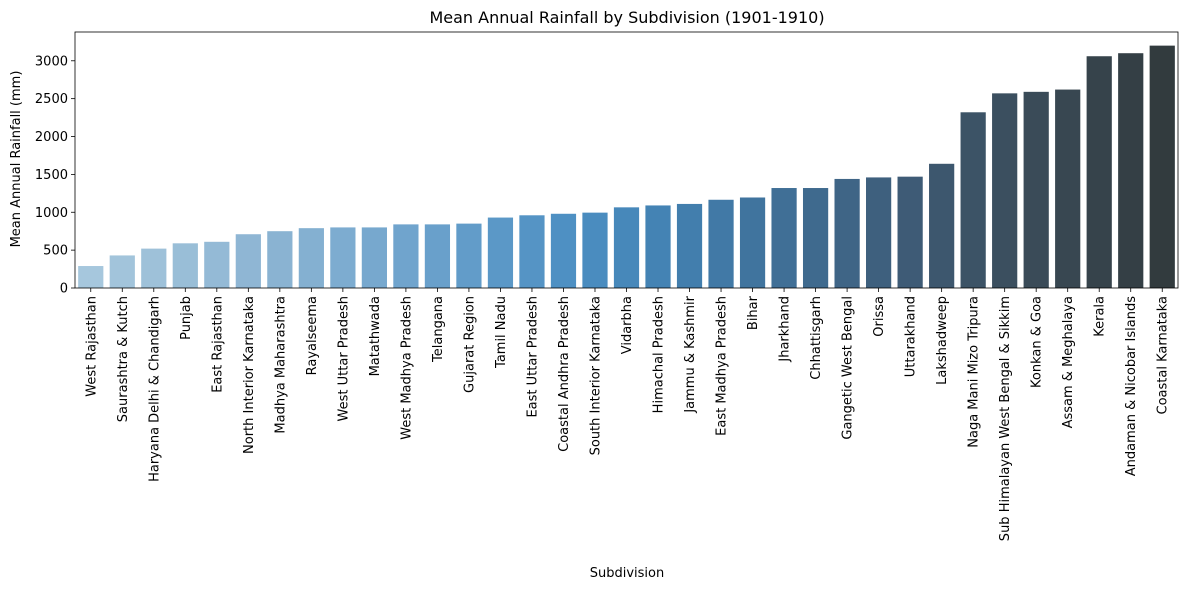 The height and width of the screenshot is (590, 1190). I want to click on x-tick-label: Coastal Karnataka, so click(1163, 355).